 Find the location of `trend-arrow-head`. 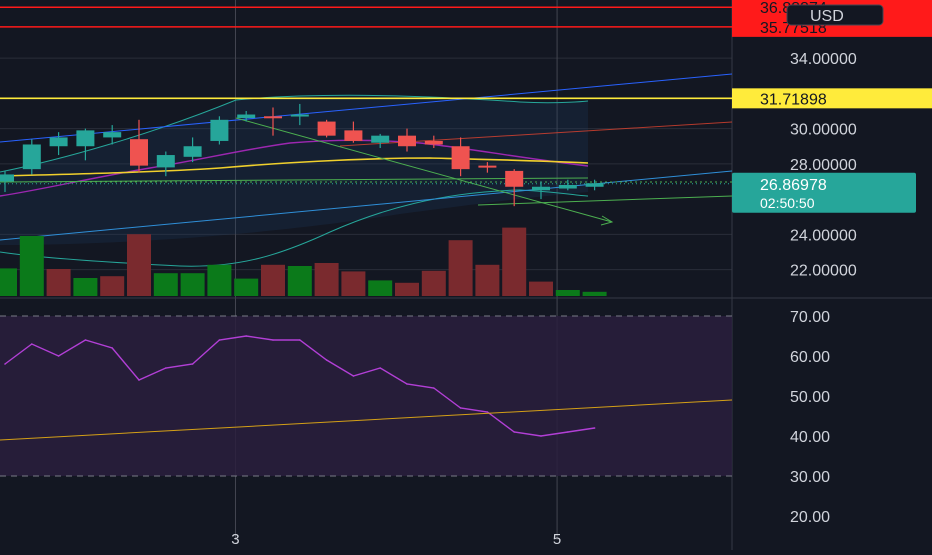

trend-arrow-head is located at coordinates (607, 220).